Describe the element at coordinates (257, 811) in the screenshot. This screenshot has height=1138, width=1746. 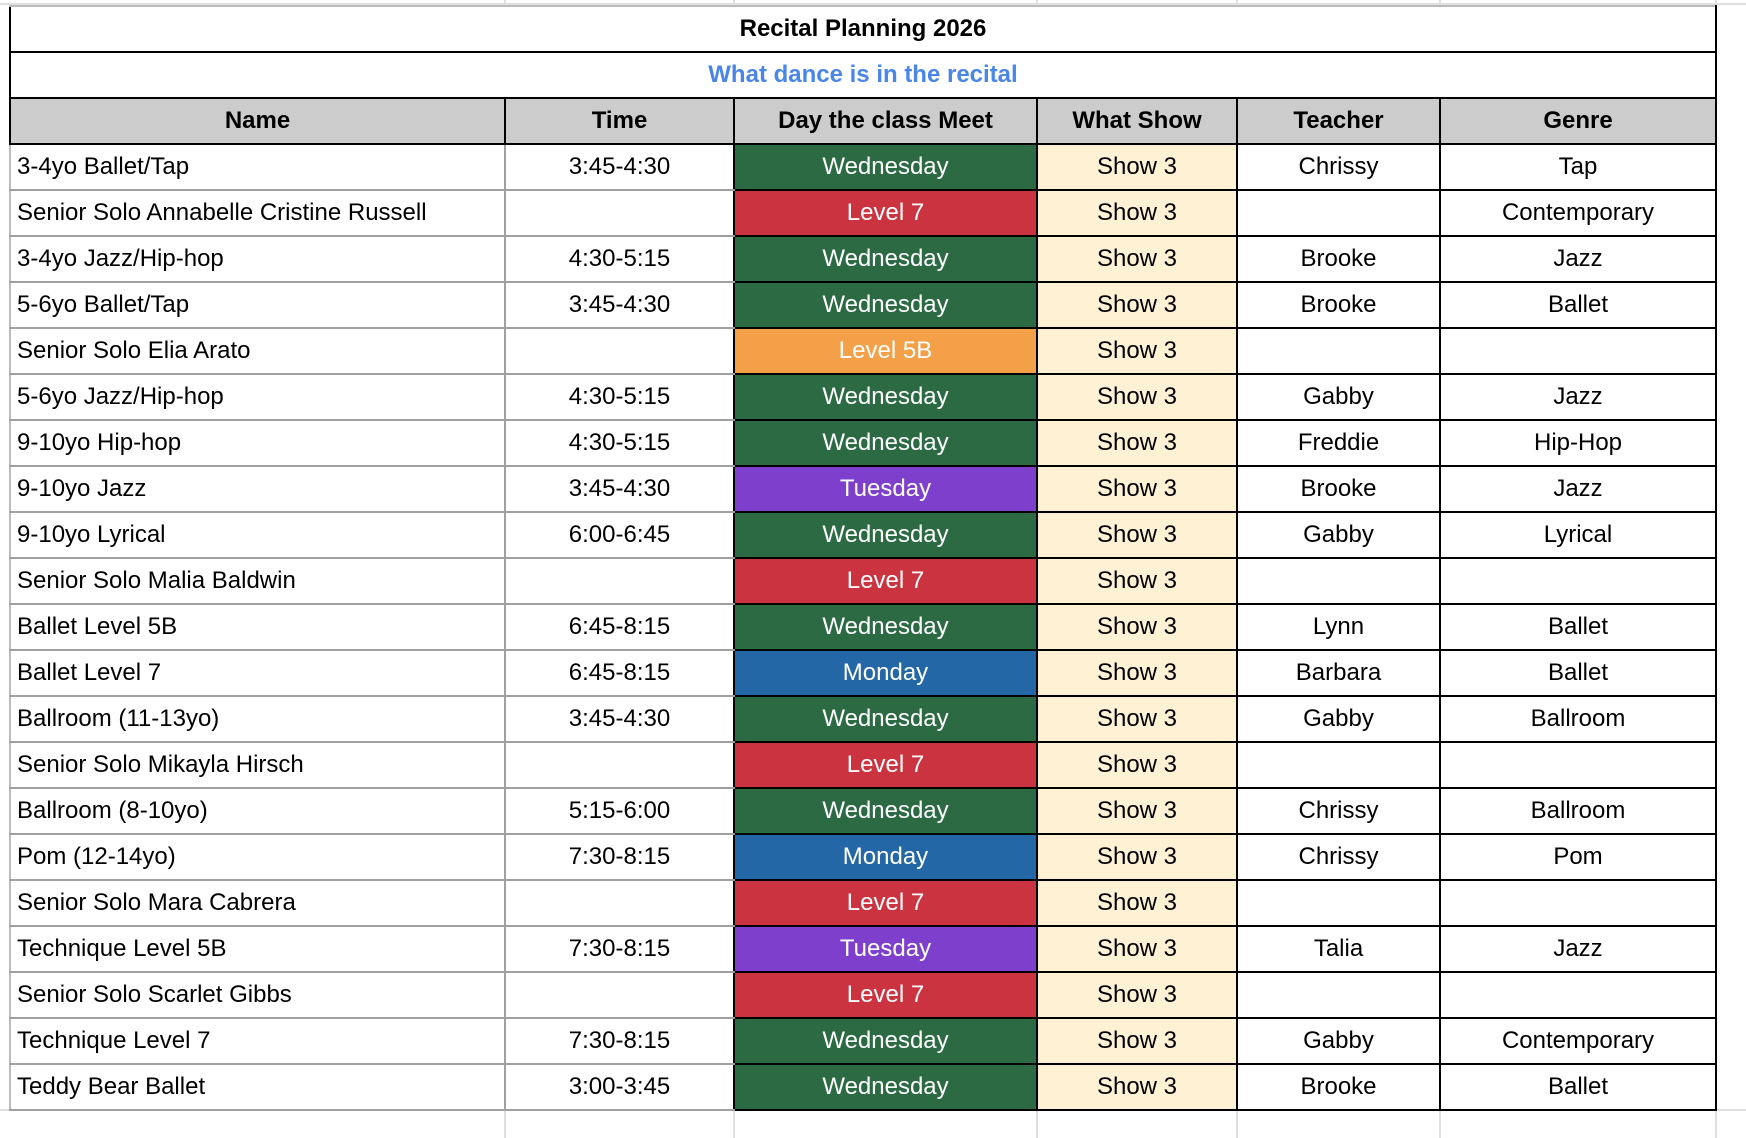
I see `cell-name: Ballroom (8-10yo)` at that location.